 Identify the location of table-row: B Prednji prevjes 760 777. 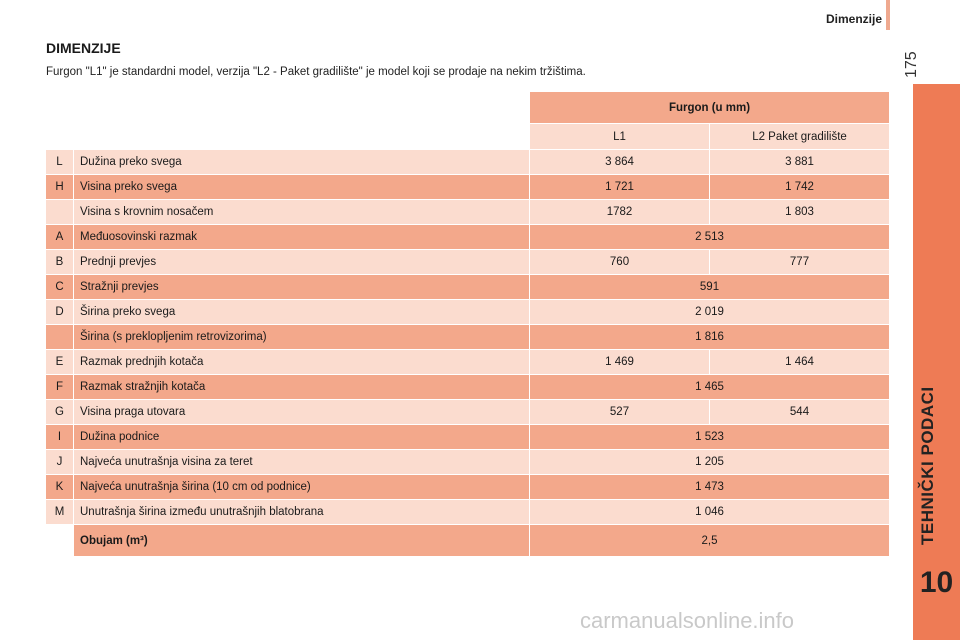
(468, 262).